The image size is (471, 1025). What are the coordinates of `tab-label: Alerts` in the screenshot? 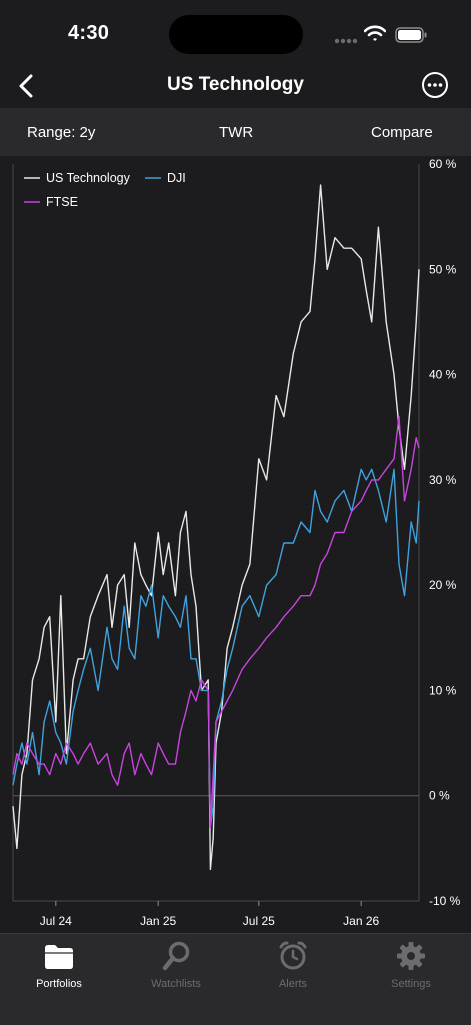 It's located at (293, 984).